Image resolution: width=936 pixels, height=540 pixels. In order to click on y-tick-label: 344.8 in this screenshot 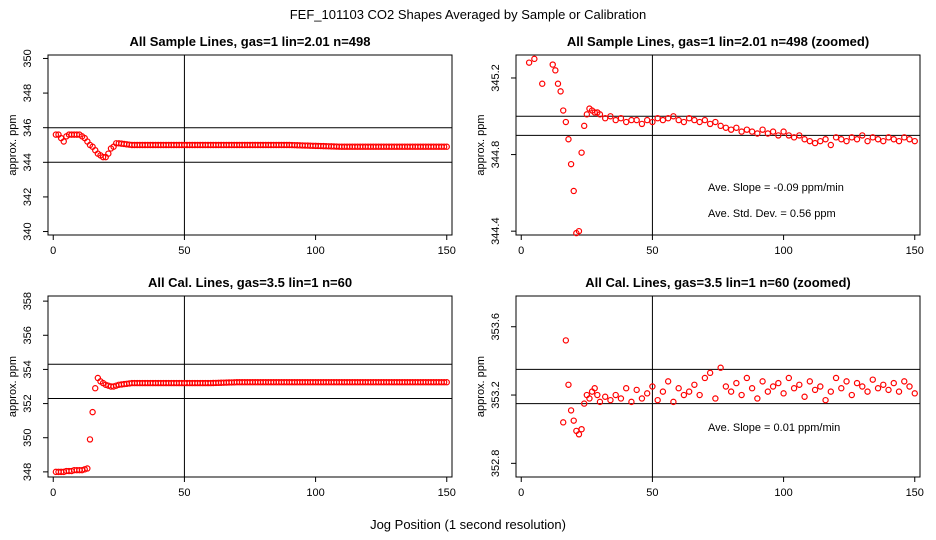, I will do `click(496, 155)`.